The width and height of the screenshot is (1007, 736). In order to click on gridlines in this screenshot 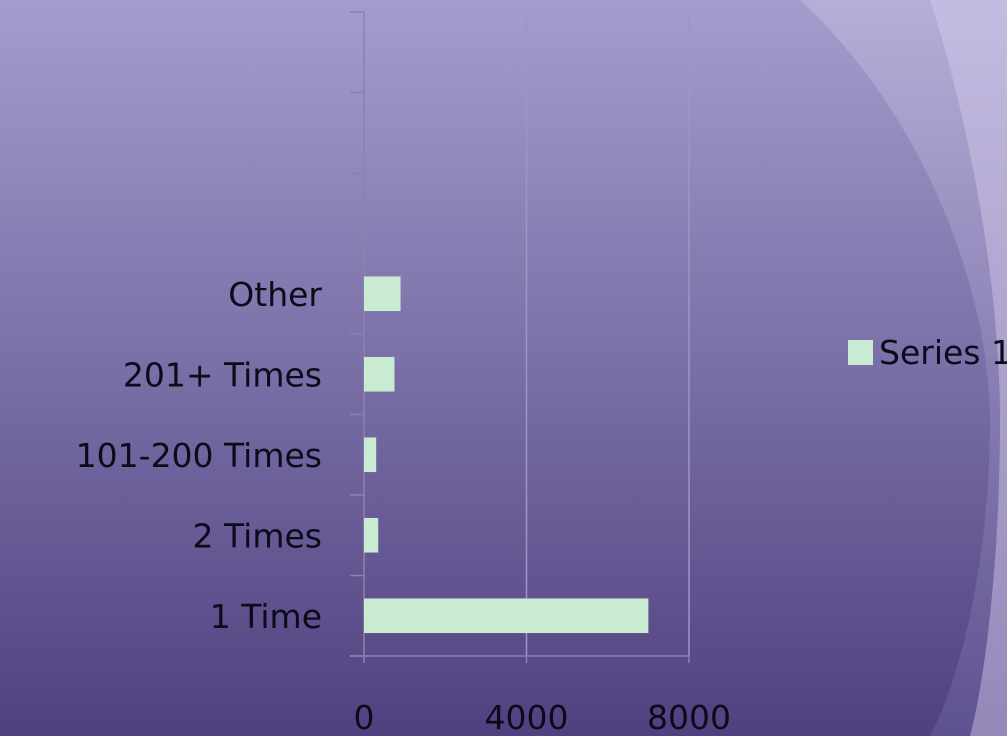, I will do `click(607, 334)`.